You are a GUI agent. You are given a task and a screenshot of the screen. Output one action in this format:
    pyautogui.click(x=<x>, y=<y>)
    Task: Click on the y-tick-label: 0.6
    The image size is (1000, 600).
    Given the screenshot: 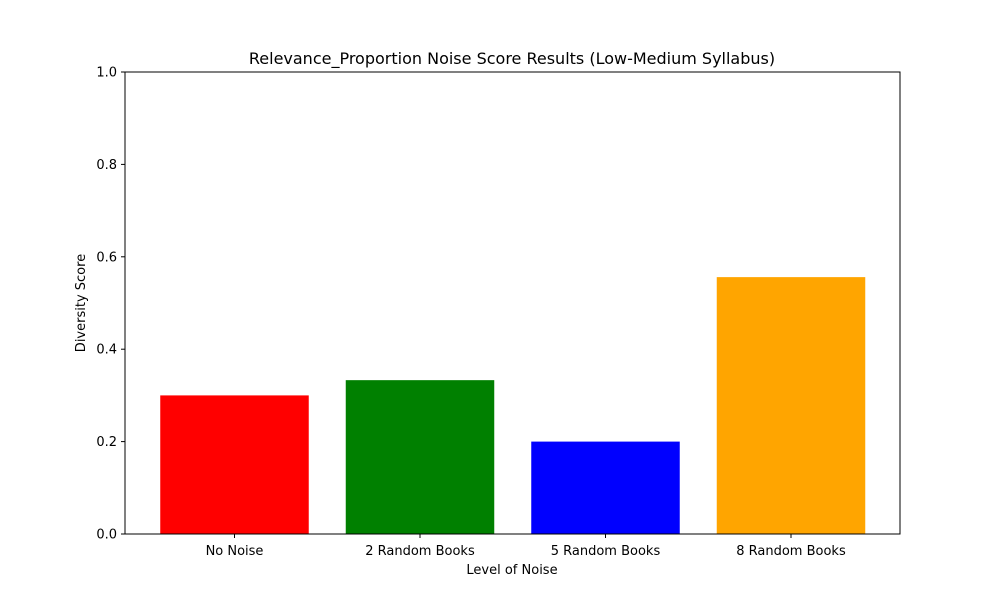 What is the action you would take?
    pyautogui.click(x=106, y=257)
    